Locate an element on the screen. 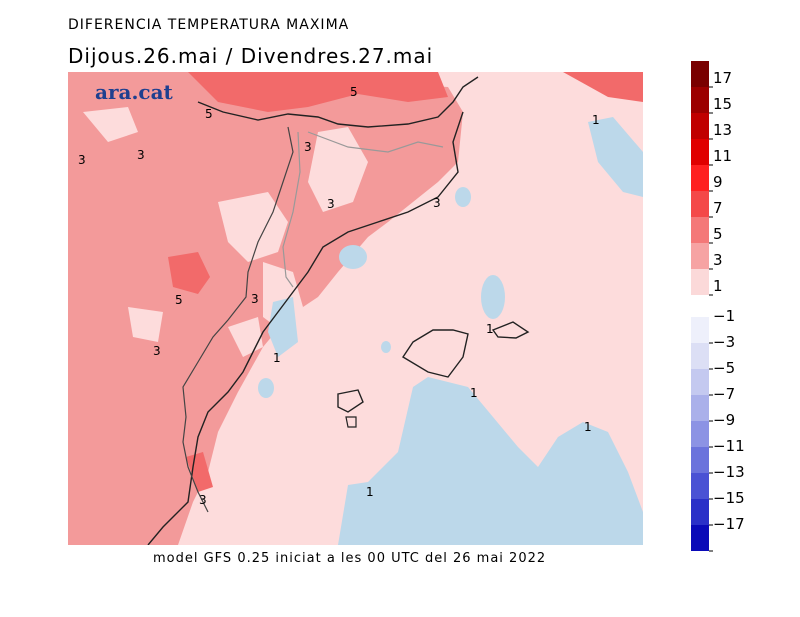 This screenshot has height=617, width=800. legend-label: 17 is located at coordinates (722, 78).